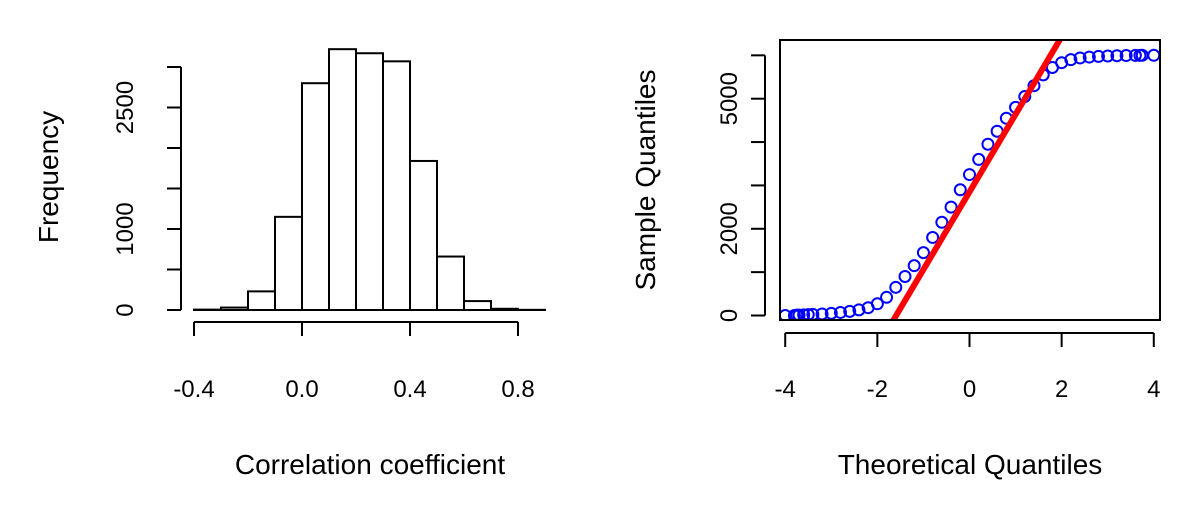  I want to click on histogram-y-axis-title: Frequency, so click(48, 177).